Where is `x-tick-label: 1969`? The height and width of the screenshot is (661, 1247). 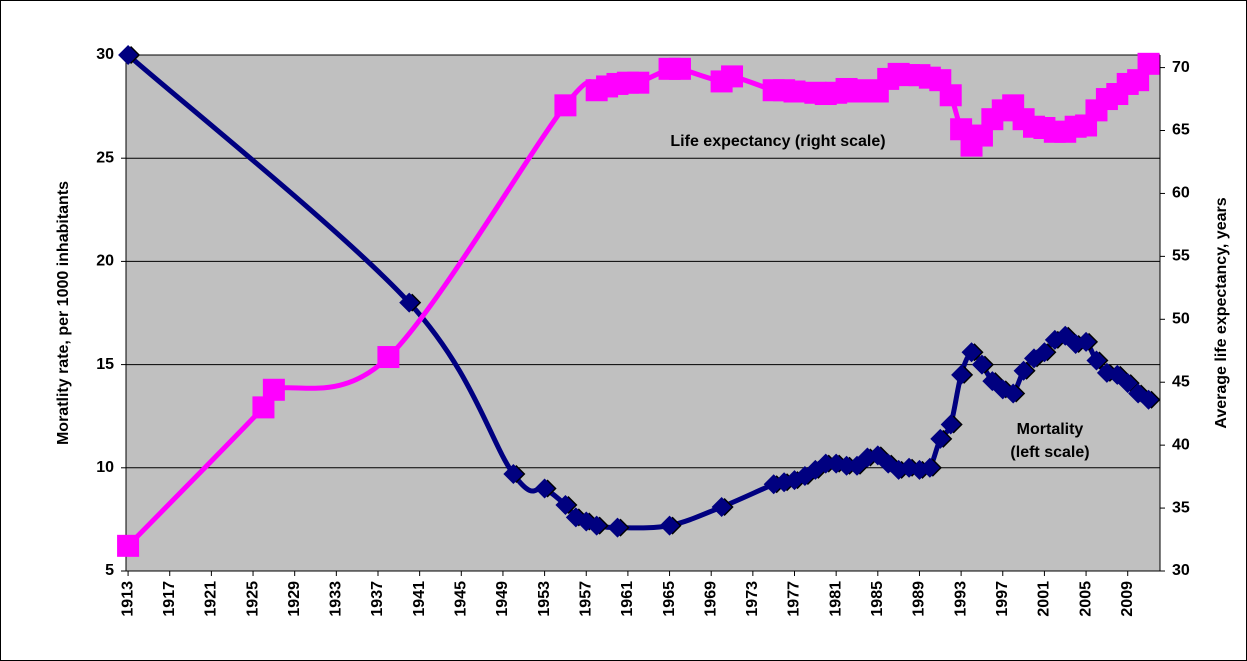
x-tick-label: 1969 is located at coordinates (710, 599).